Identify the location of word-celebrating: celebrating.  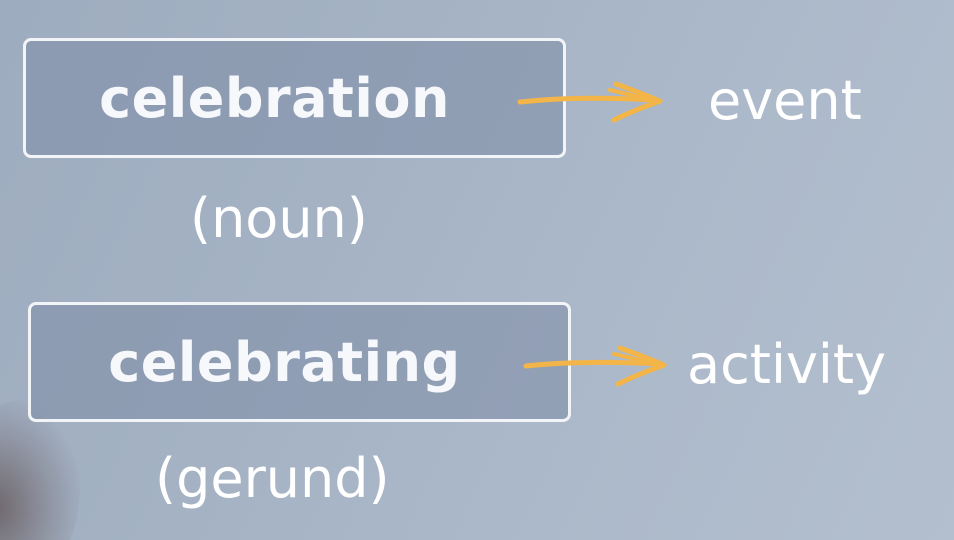
(284, 362).